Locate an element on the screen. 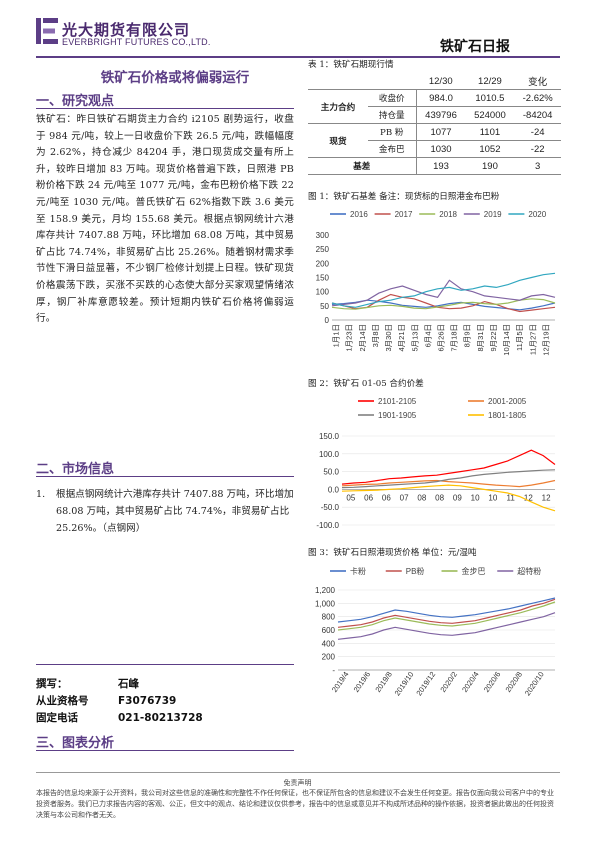  table-group-label: 现货 is located at coordinates (338, 140).